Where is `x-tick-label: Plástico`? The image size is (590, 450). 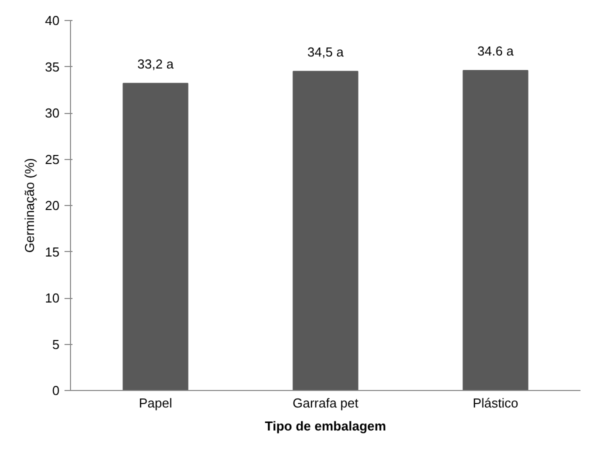 x-tick-label: Plástico is located at coordinates (495, 403).